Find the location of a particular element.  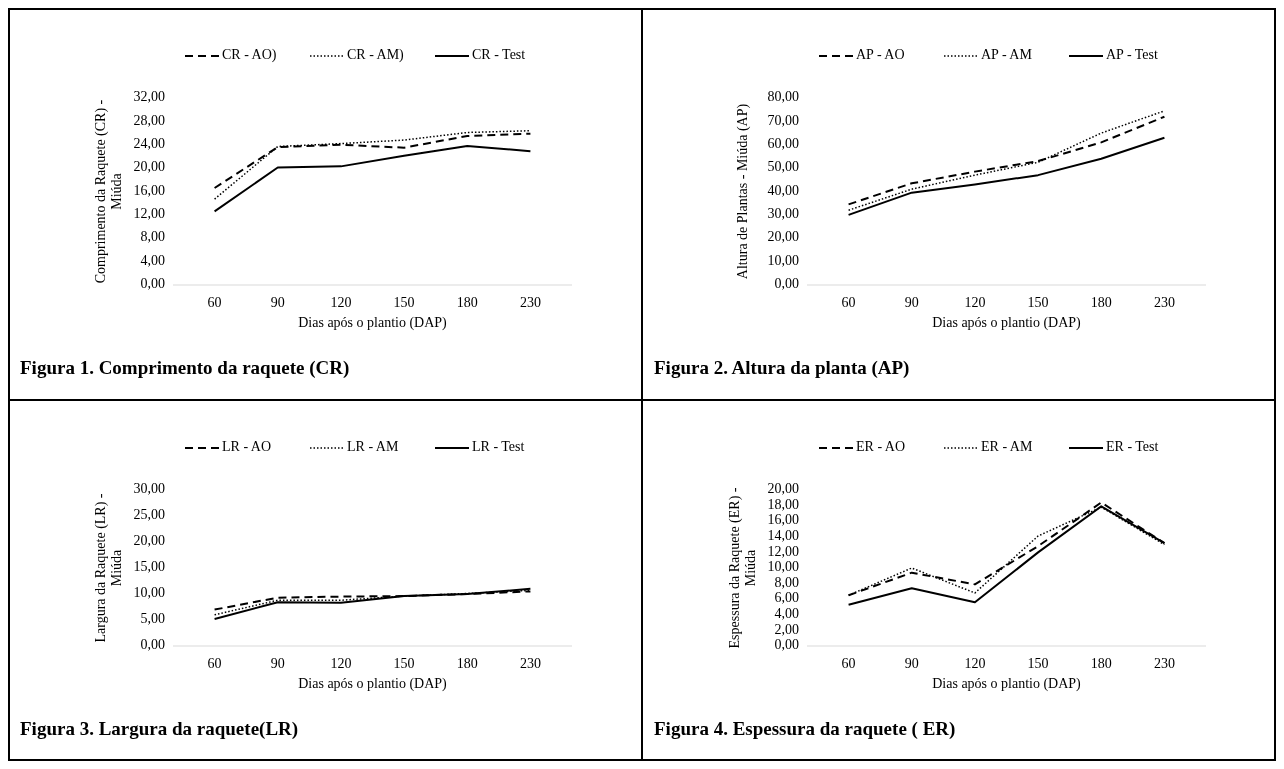

y-tick-label: 14,00 is located at coordinates (783, 536).